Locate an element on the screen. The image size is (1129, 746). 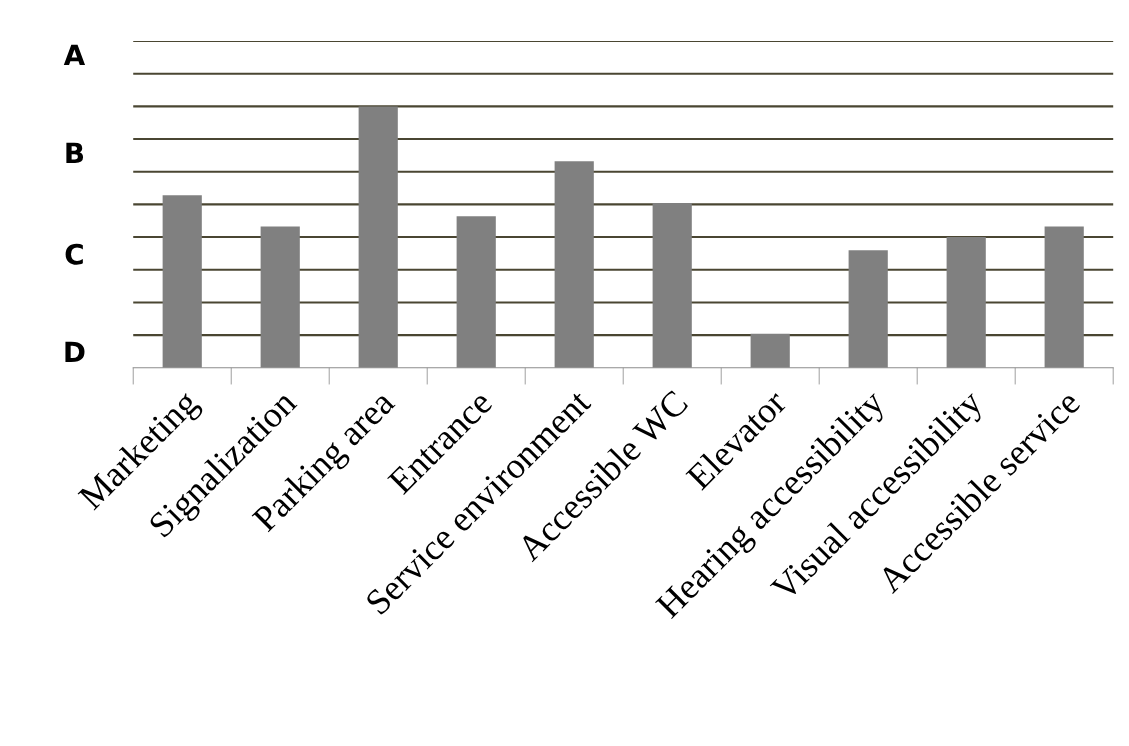
text: C is located at coordinates (74, 254).